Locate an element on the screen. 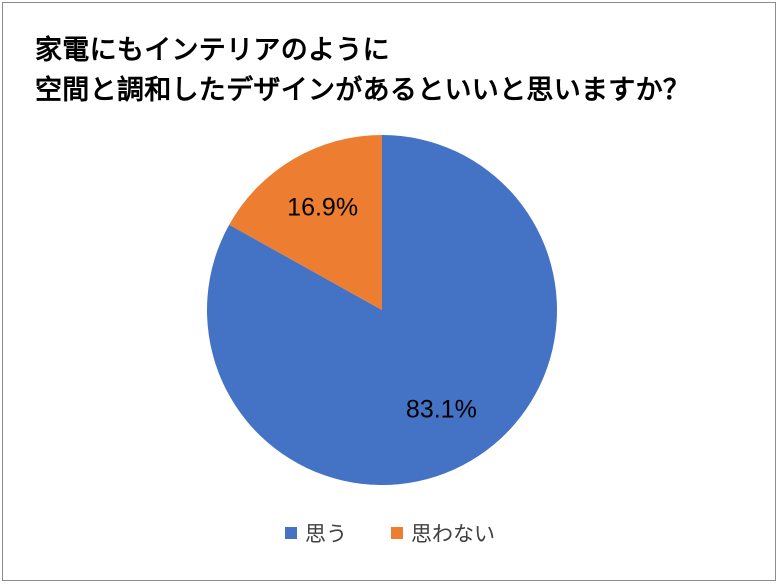 The width and height of the screenshot is (780, 585). legend-swatch-omou is located at coordinates (291, 533).